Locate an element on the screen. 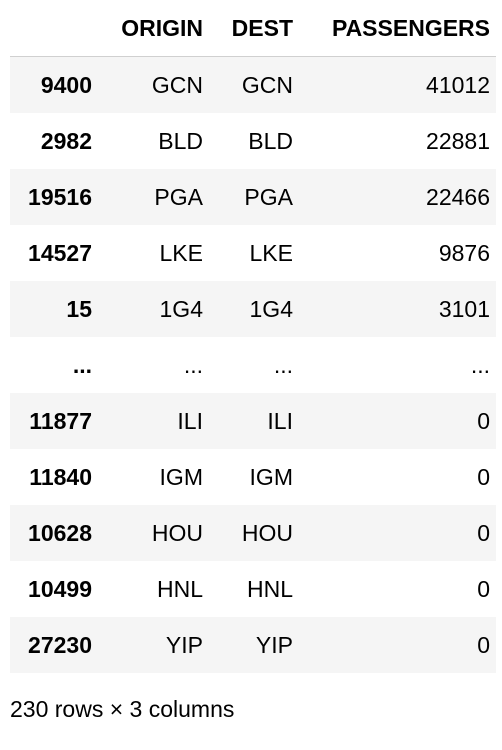 This screenshot has height=750, width=502. table-row: 19516 PGA PGA 22466 is located at coordinates (253, 197).